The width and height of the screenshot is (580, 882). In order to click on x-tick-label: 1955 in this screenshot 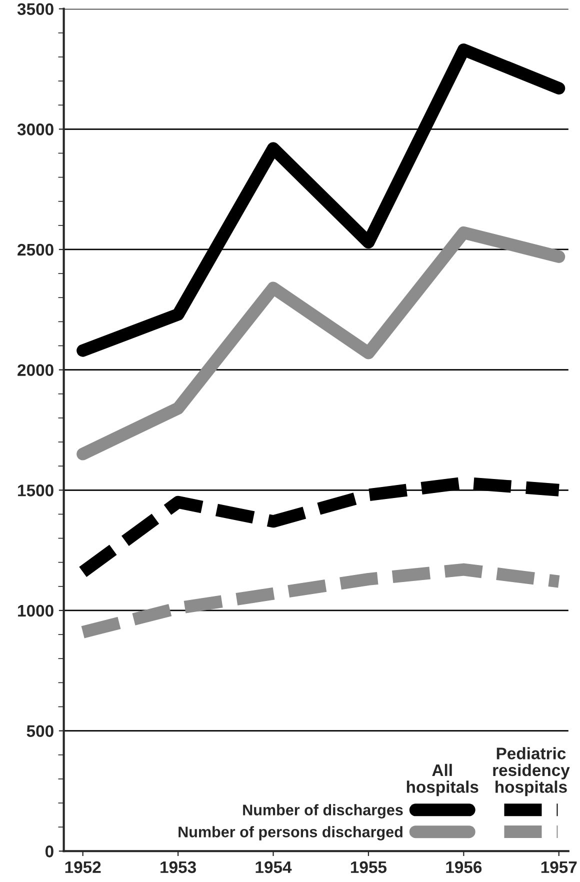, I will do `click(368, 867)`.